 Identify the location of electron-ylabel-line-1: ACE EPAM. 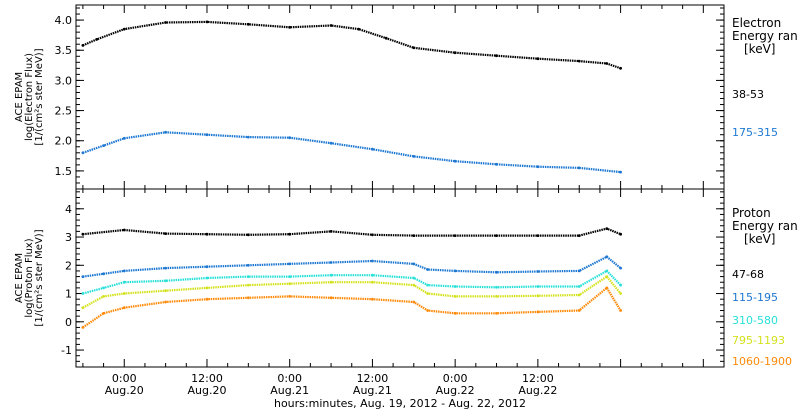
(19, 97).